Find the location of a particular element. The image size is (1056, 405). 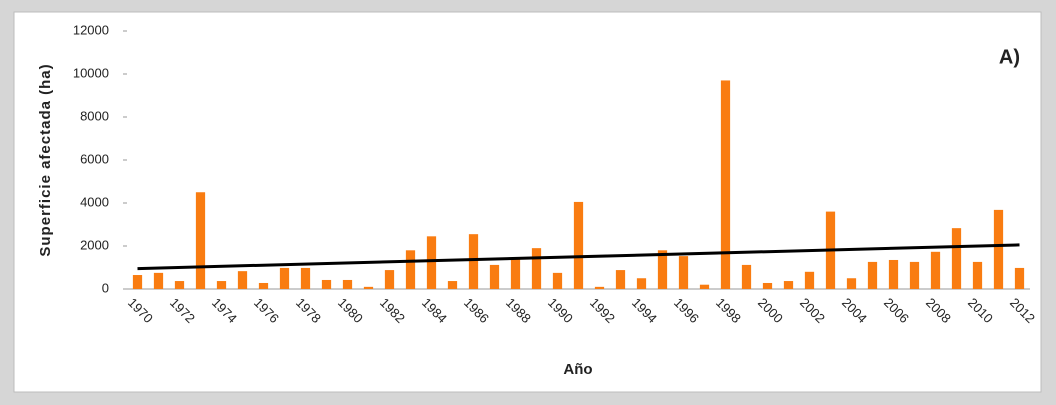

y-tick-label: 6000 is located at coordinates (94, 158).